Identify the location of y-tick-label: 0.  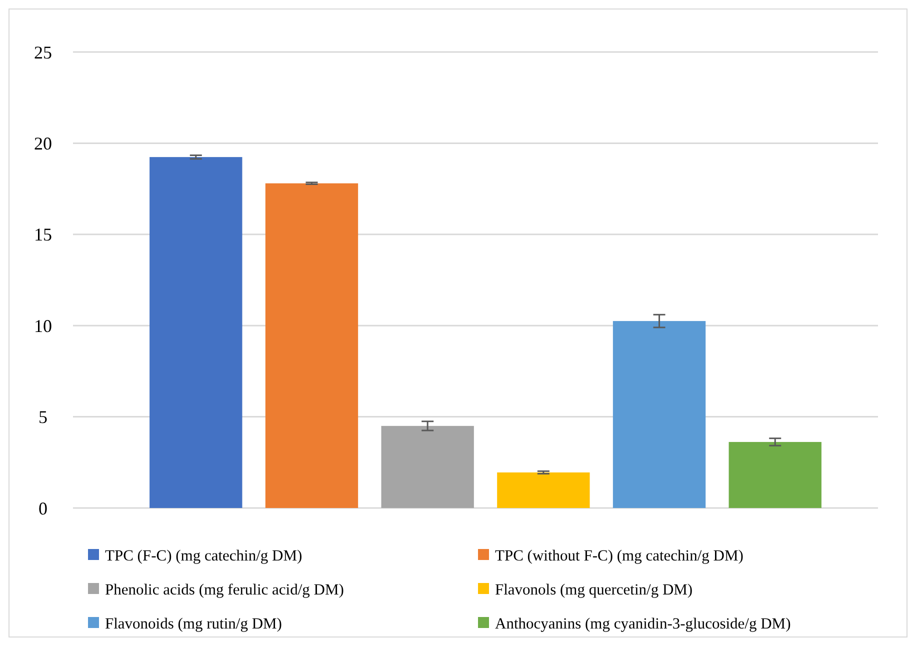
(43, 508).